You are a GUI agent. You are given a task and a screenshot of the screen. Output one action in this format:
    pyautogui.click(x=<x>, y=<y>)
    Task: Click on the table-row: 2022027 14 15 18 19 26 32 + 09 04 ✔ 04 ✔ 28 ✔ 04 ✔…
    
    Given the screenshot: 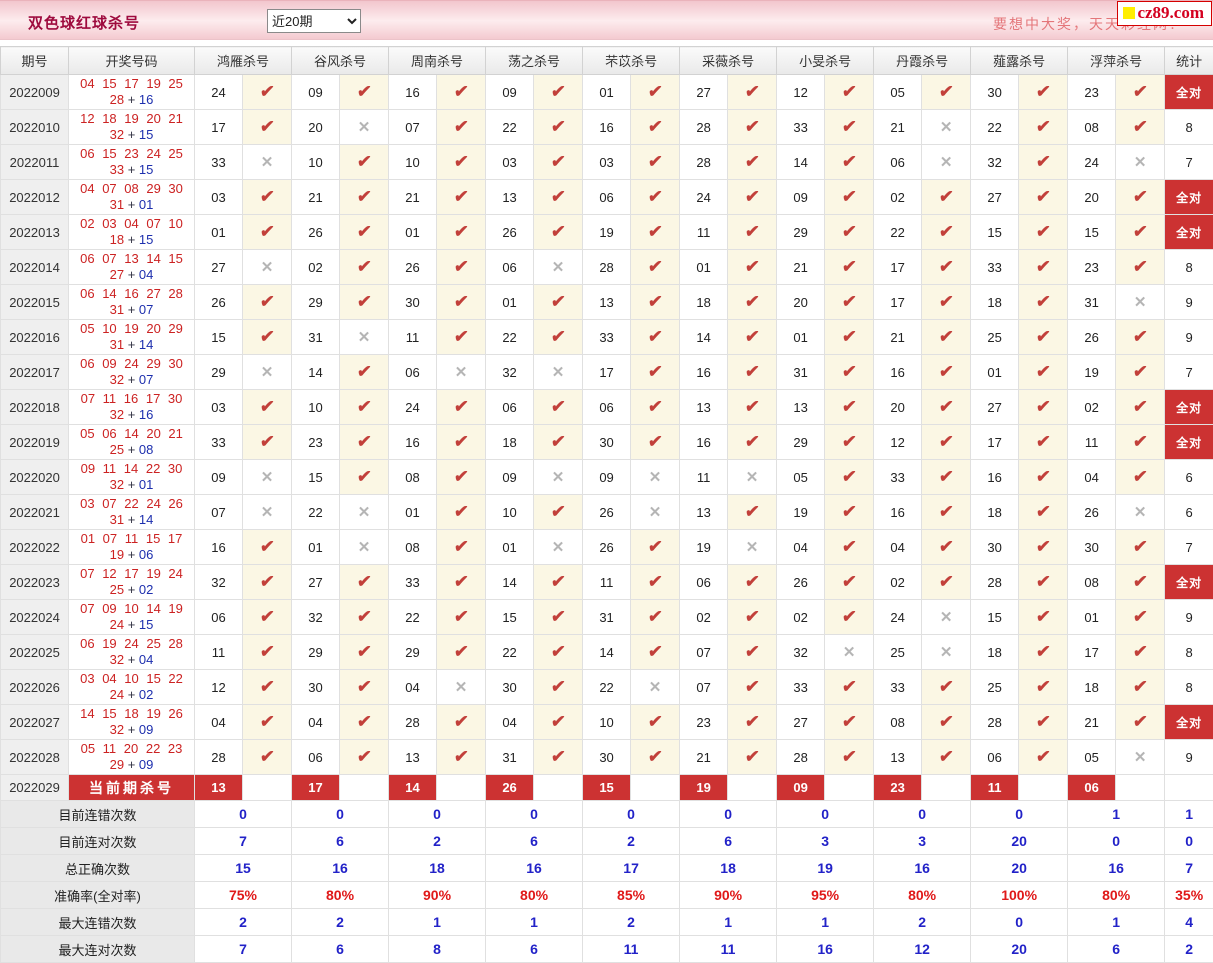 What is the action you would take?
    pyautogui.click(x=606, y=722)
    